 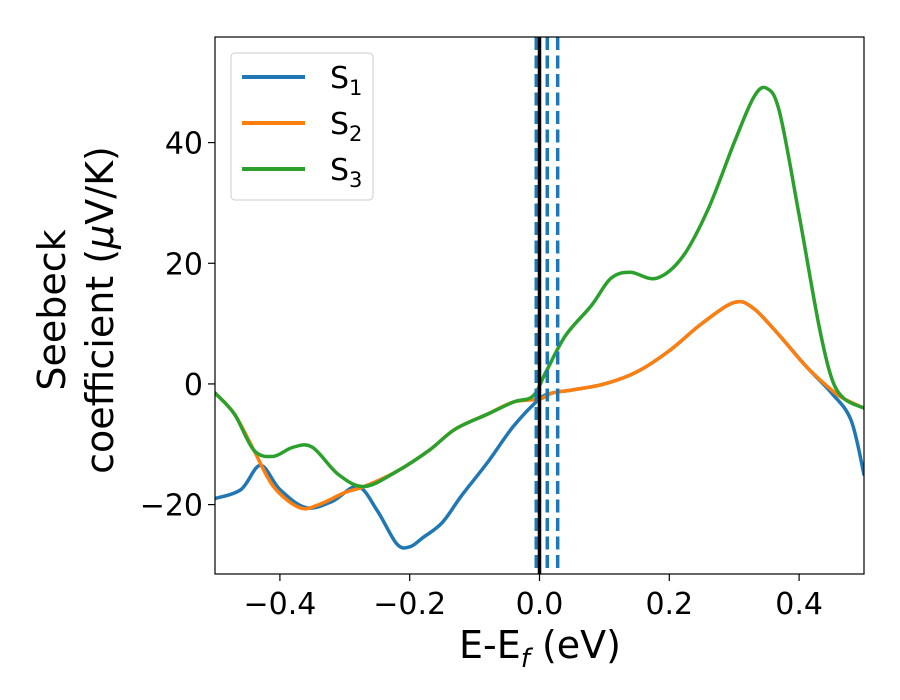 I want to click on fermi-vlines, so click(x=547, y=305).